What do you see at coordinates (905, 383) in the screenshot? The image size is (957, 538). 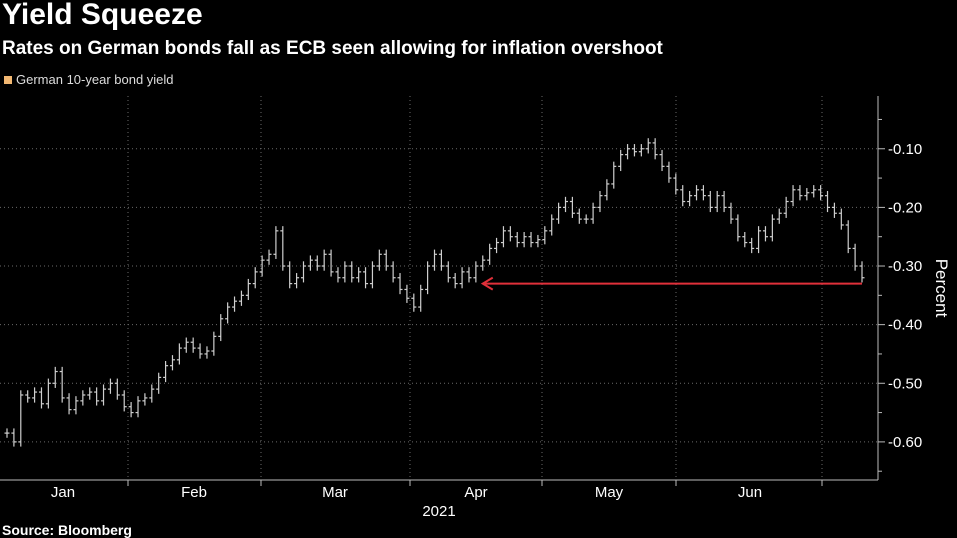 I see `y-tick-label: -0.50` at bounding box center [905, 383].